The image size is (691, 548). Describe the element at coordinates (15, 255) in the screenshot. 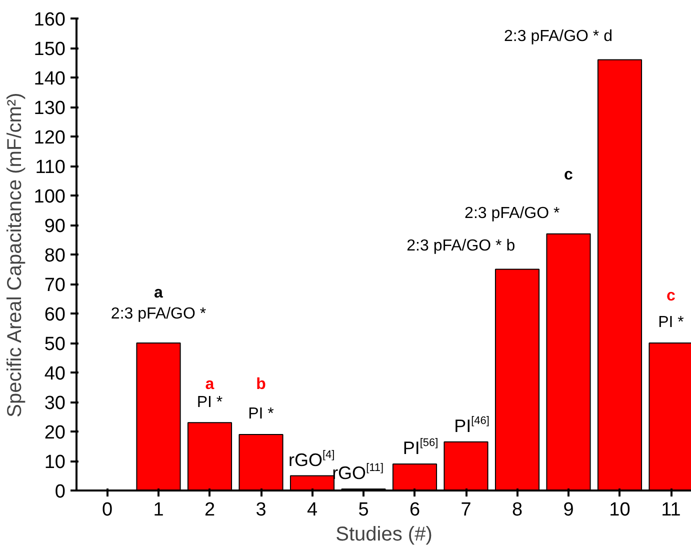

I see `y-axis-title: Specific Areal Capacitance (mF/cm²)` at that location.